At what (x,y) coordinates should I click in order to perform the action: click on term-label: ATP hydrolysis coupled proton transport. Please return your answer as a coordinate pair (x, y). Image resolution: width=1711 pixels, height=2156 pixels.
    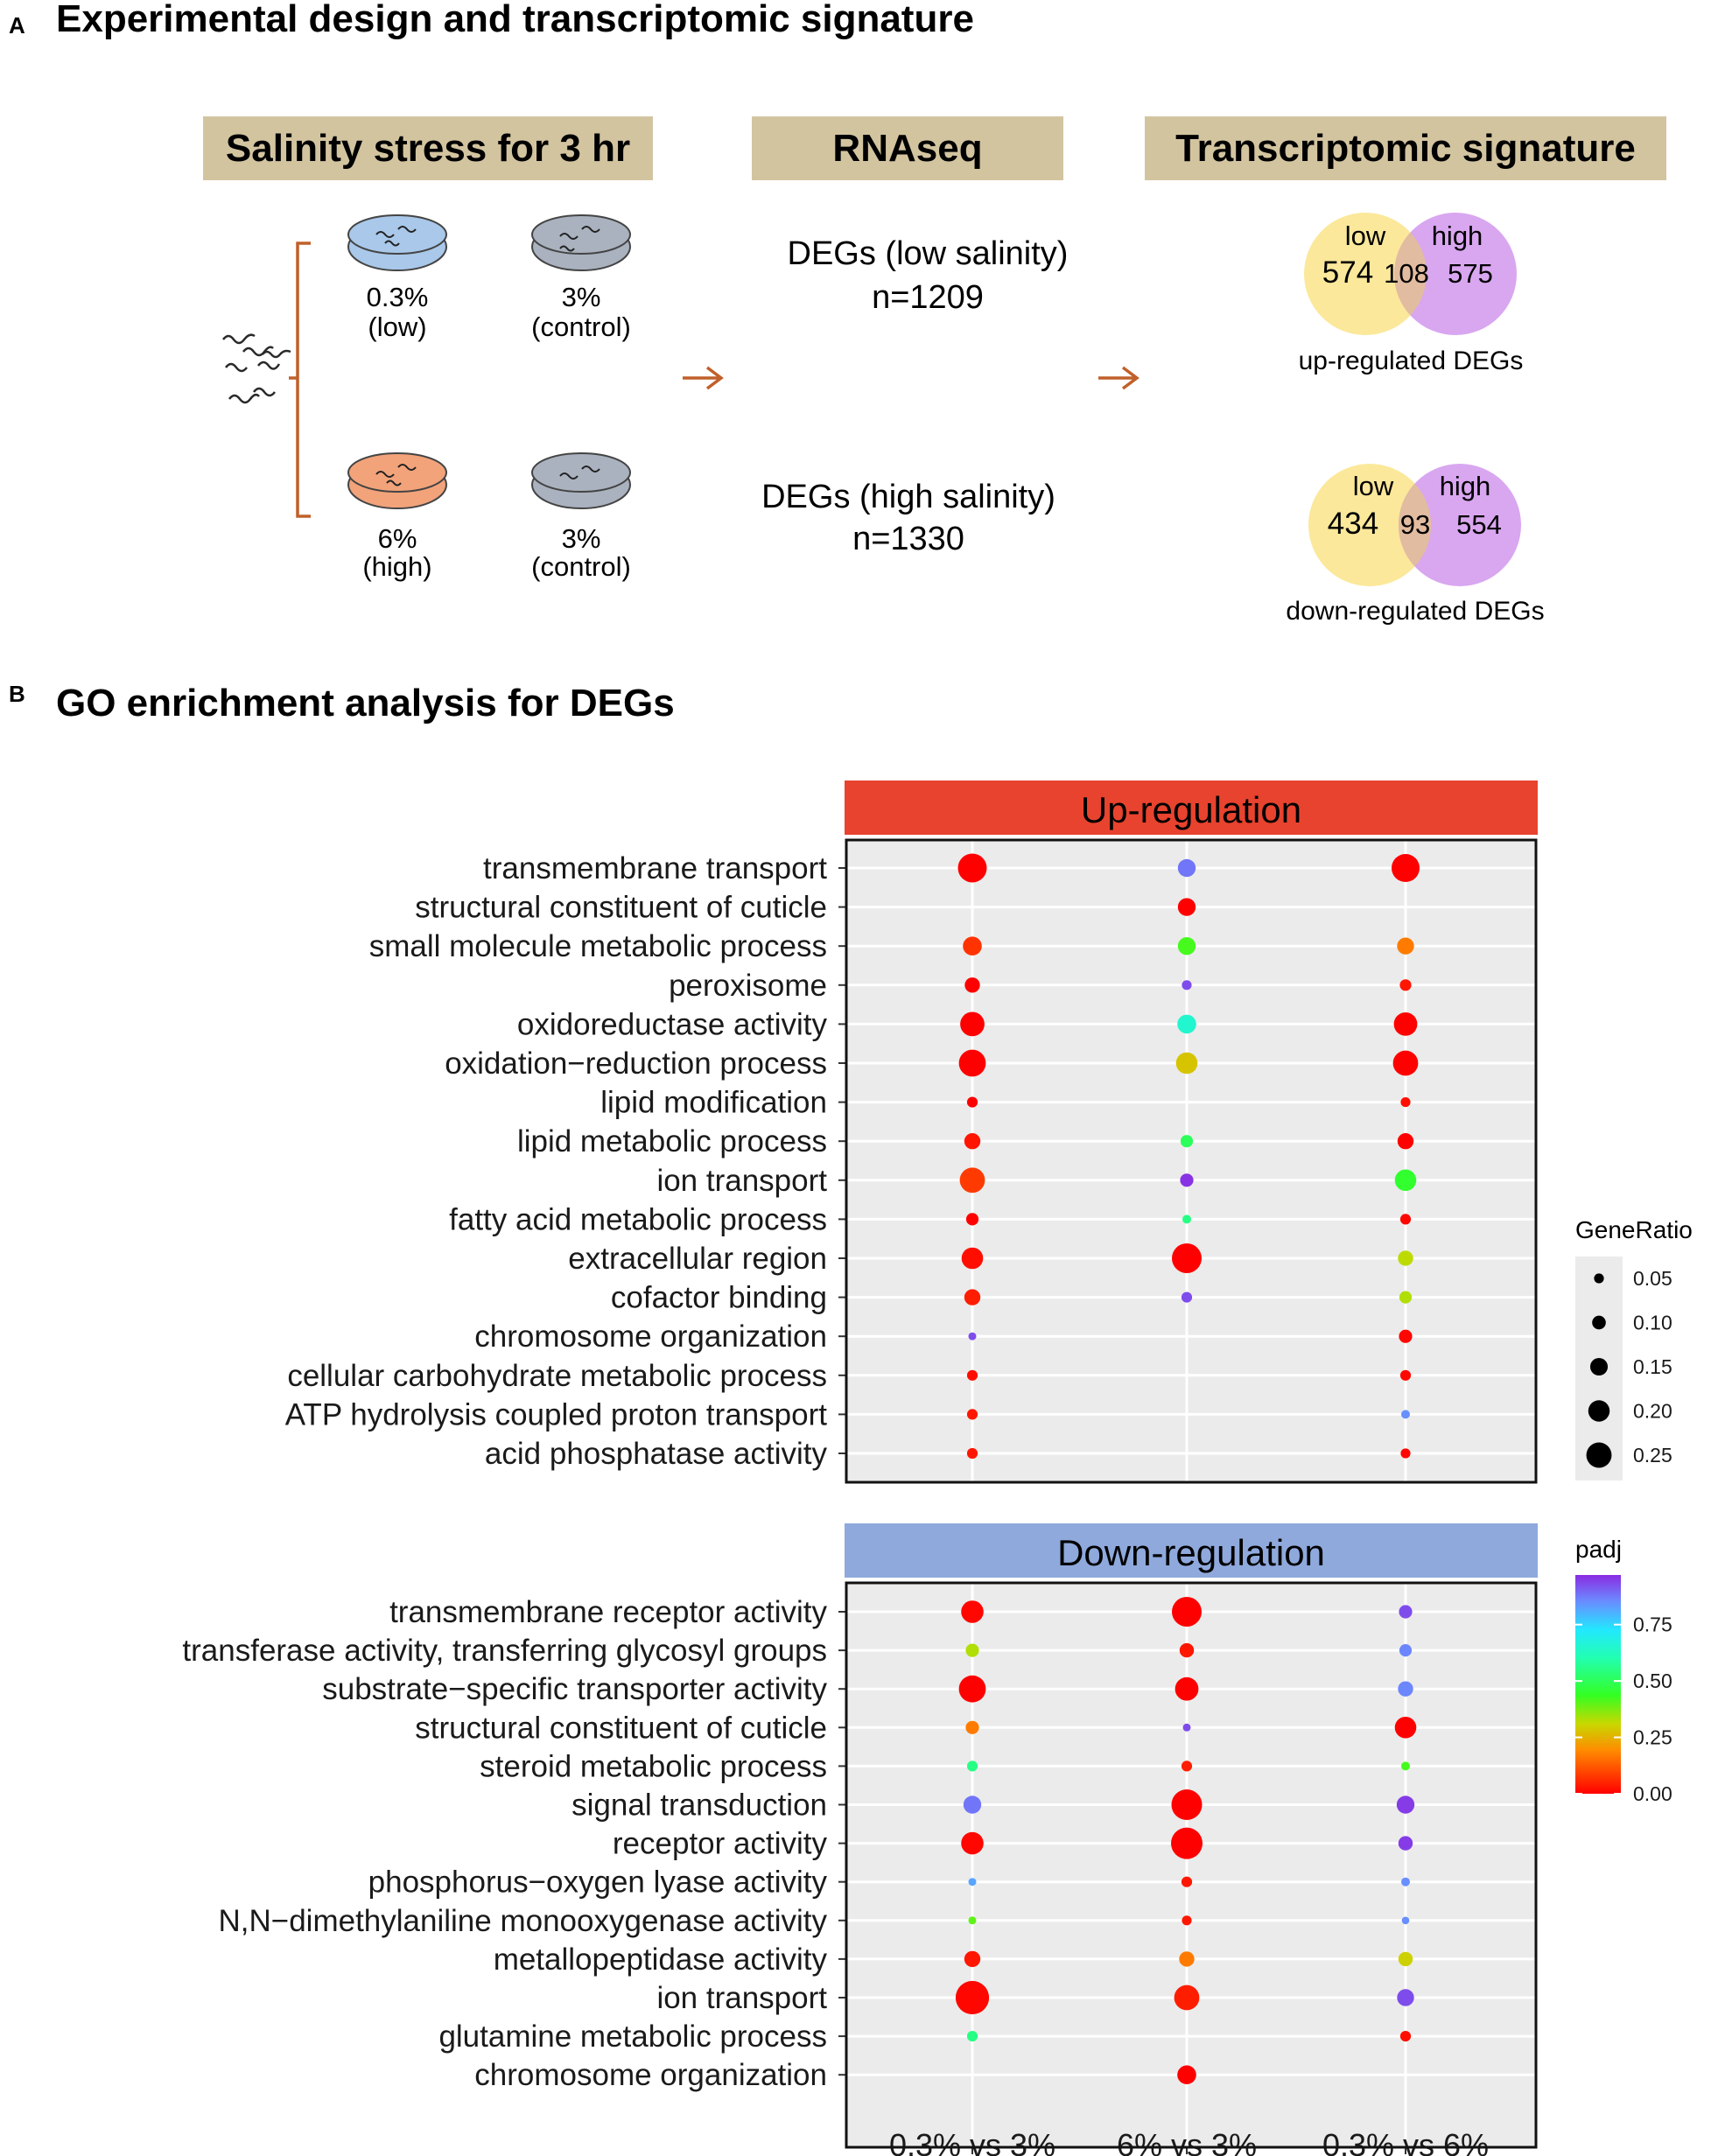
    Looking at the image, I should click on (556, 1414).